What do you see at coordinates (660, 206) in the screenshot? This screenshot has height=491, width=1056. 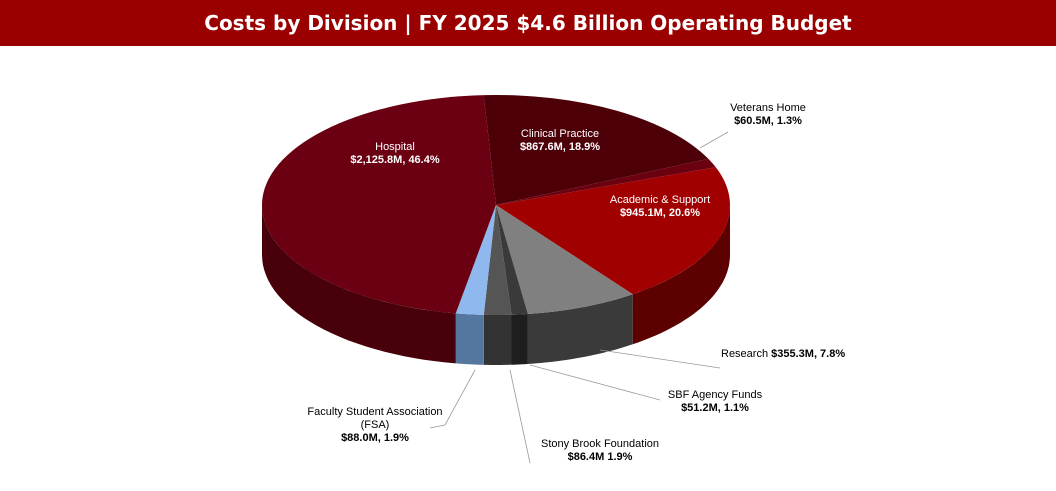 I see `label-academic-support: Academic & Support $945.1M, 20.6%` at bounding box center [660, 206].